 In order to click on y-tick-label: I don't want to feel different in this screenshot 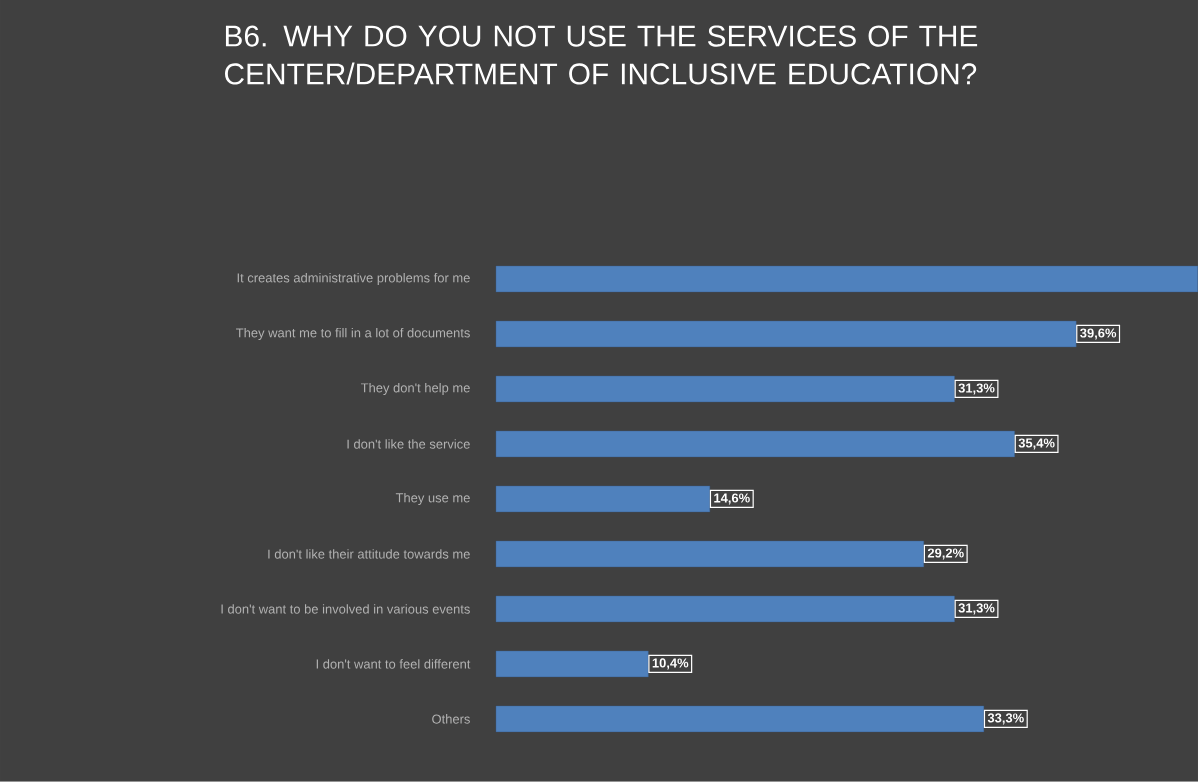, I will do `click(393, 664)`.